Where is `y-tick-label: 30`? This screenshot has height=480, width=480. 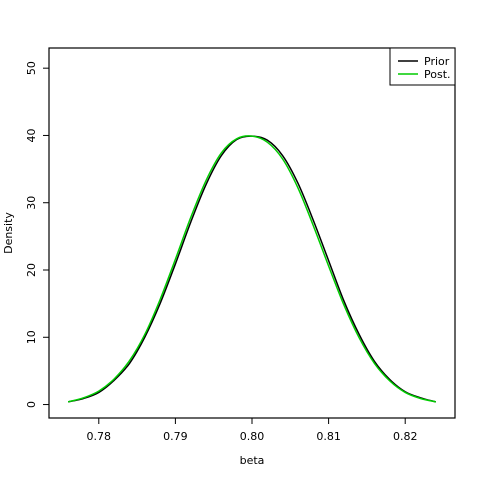
y-tick-label: 30 is located at coordinates (31, 203).